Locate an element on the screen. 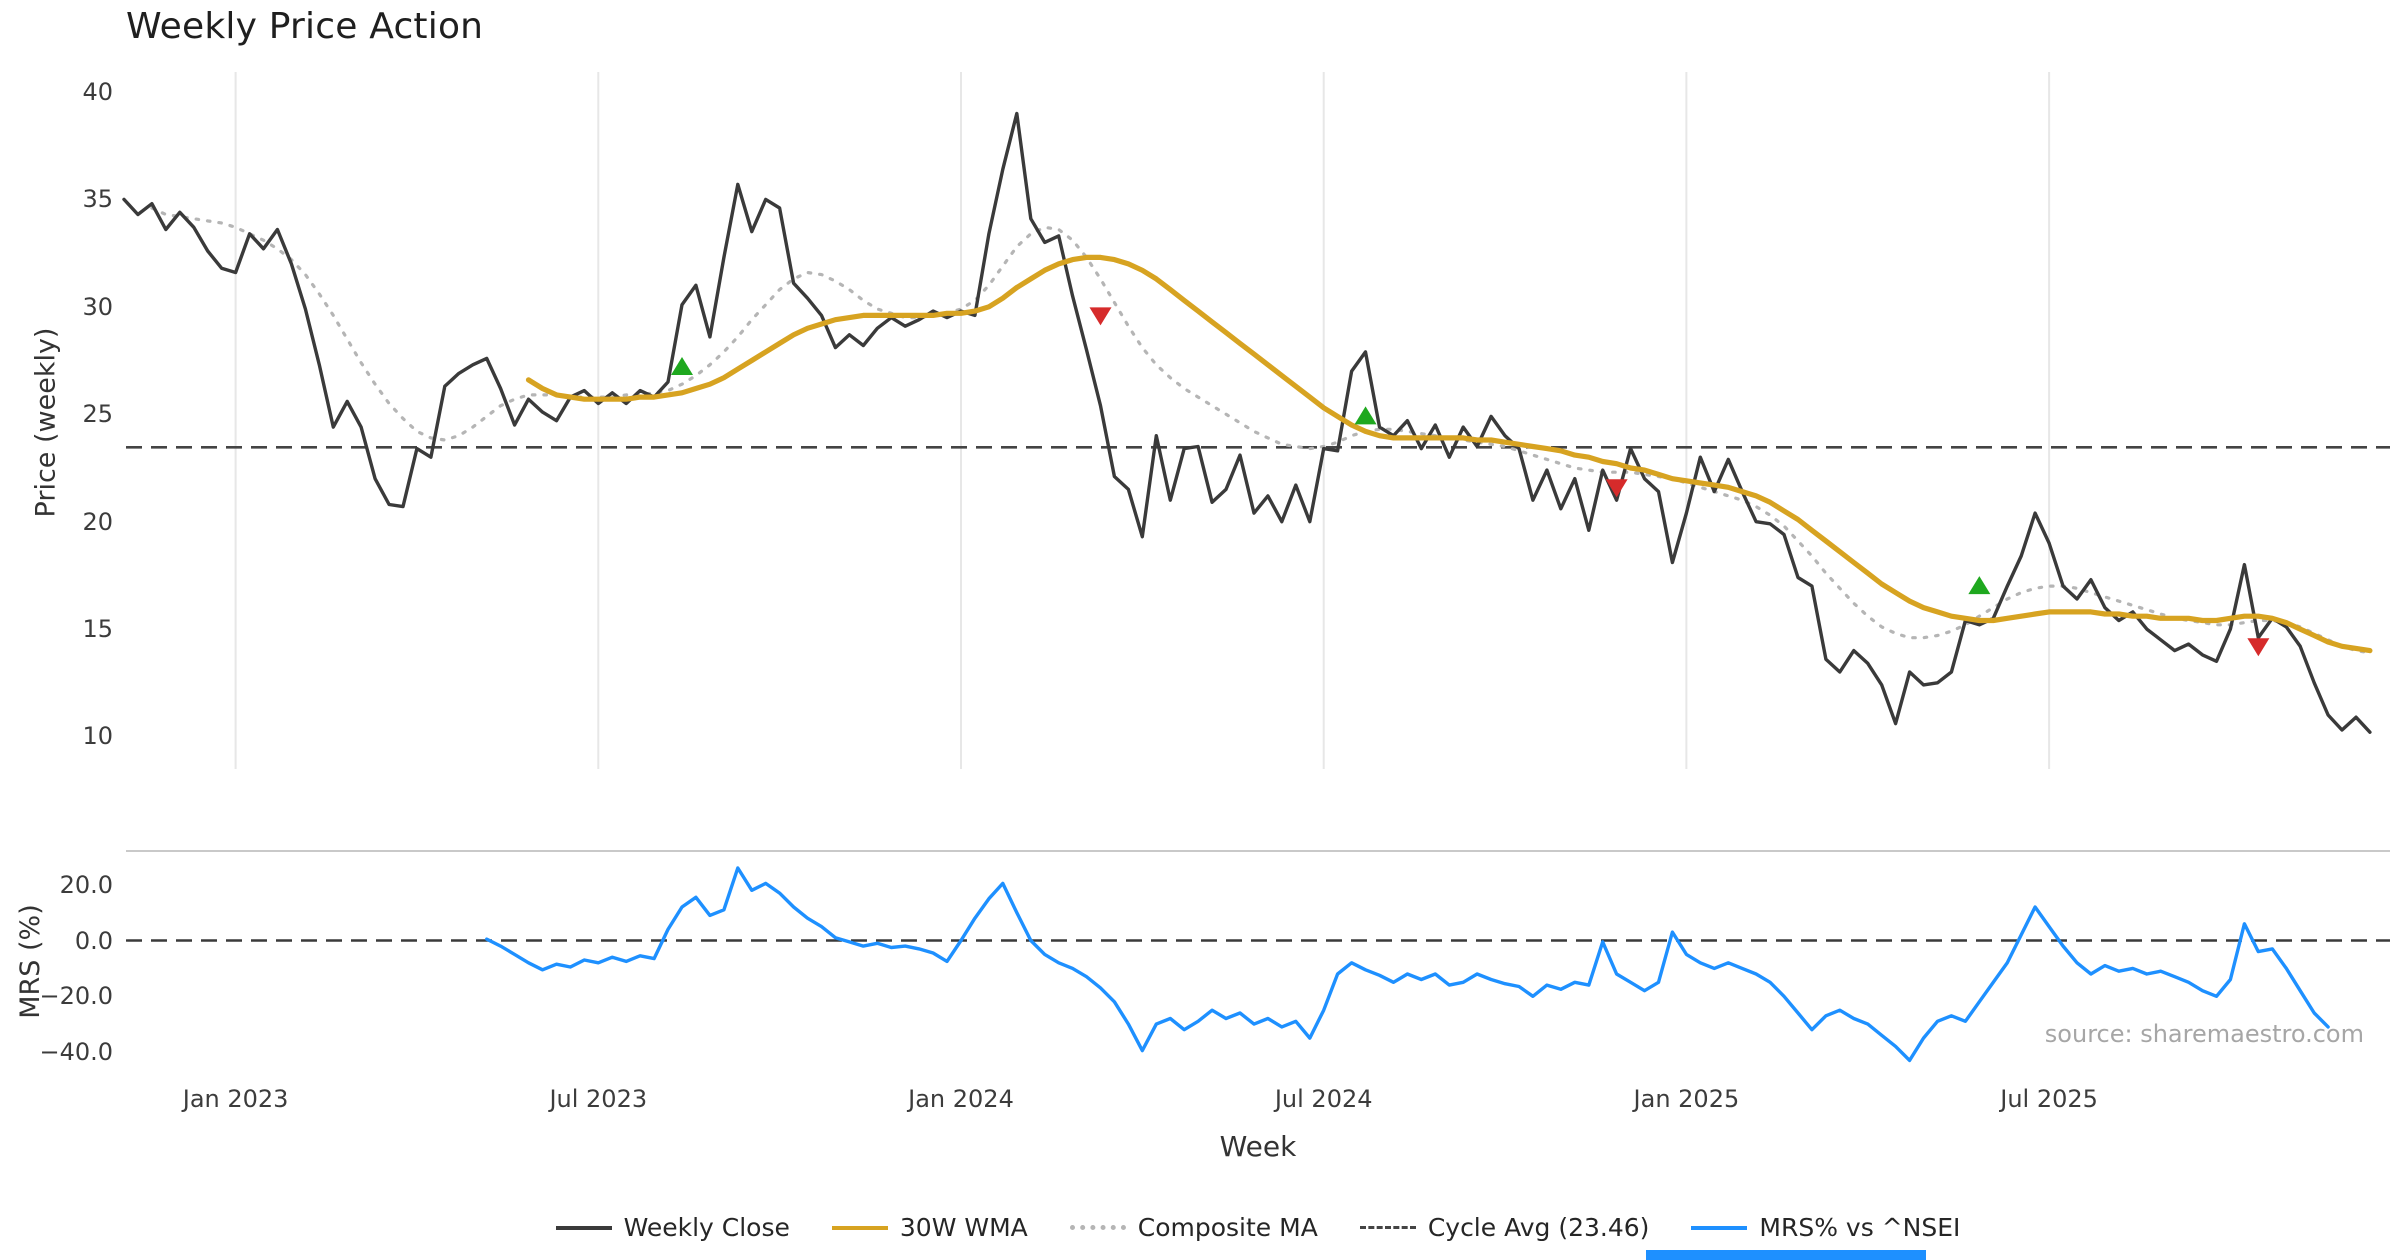 The height and width of the screenshot is (1260, 2400). legend-item-30w-wma: 30W WMA is located at coordinates (929, 1227).